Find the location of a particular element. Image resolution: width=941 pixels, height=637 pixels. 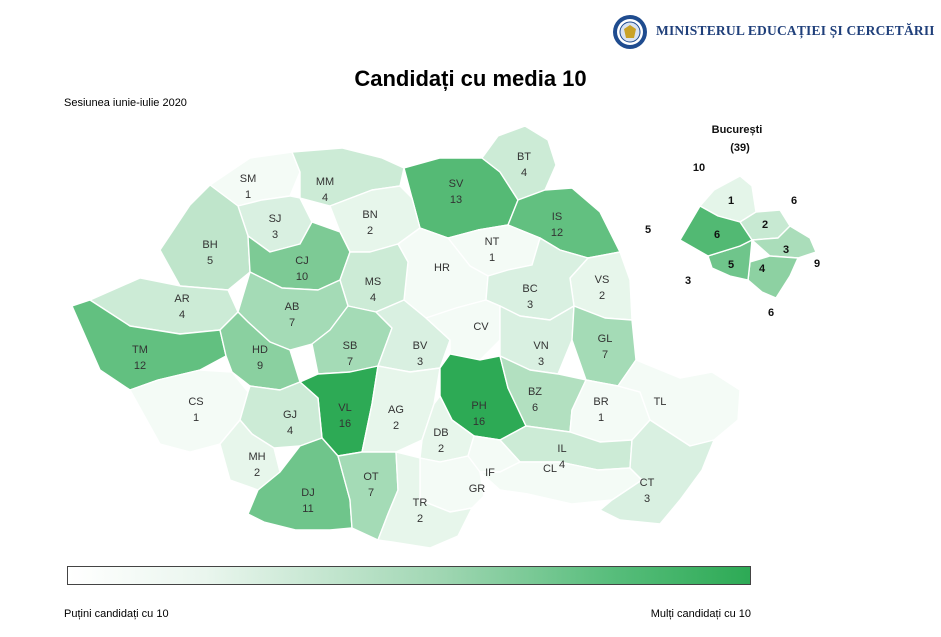

county-code-label: CT is located at coordinates (647, 483).